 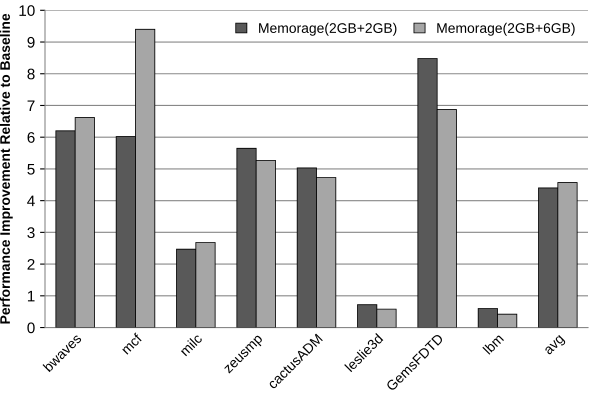 I want to click on x-tick-label: lbm, so click(x=493, y=344).